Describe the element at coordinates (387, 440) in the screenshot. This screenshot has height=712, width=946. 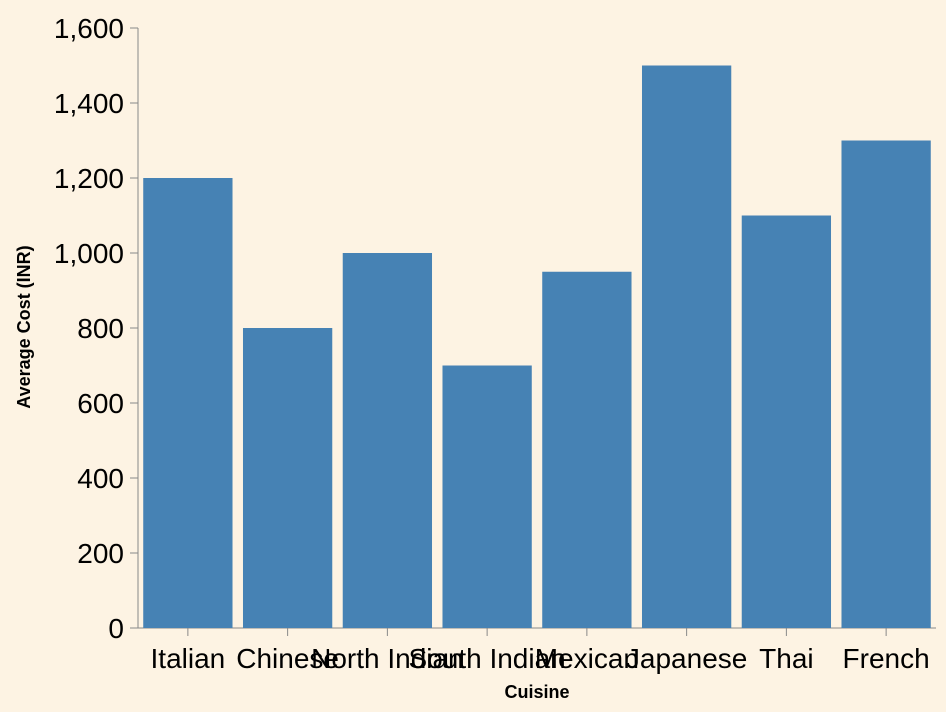
I see `bar-north-indian` at that location.